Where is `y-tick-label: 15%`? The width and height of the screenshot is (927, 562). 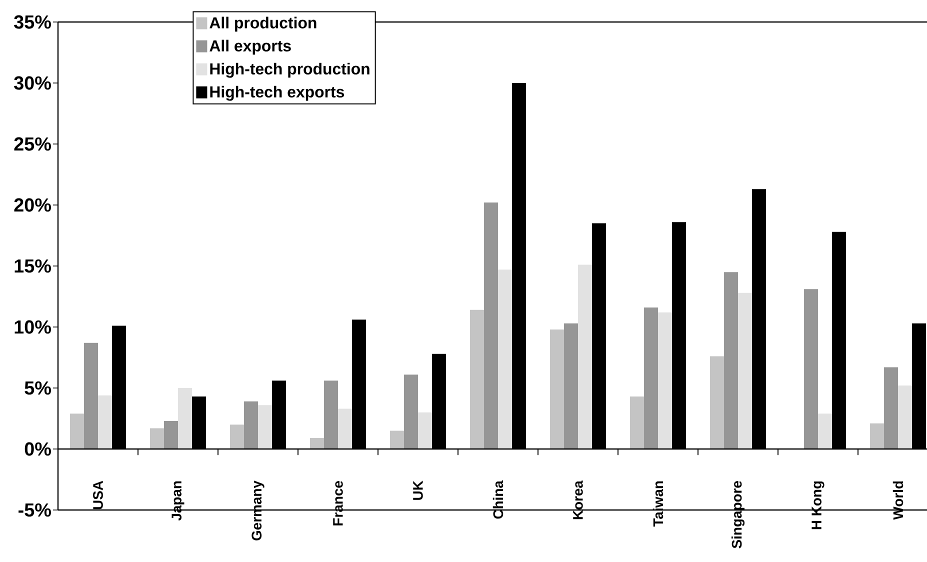
y-tick-label: 15% is located at coordinates (32, 266).